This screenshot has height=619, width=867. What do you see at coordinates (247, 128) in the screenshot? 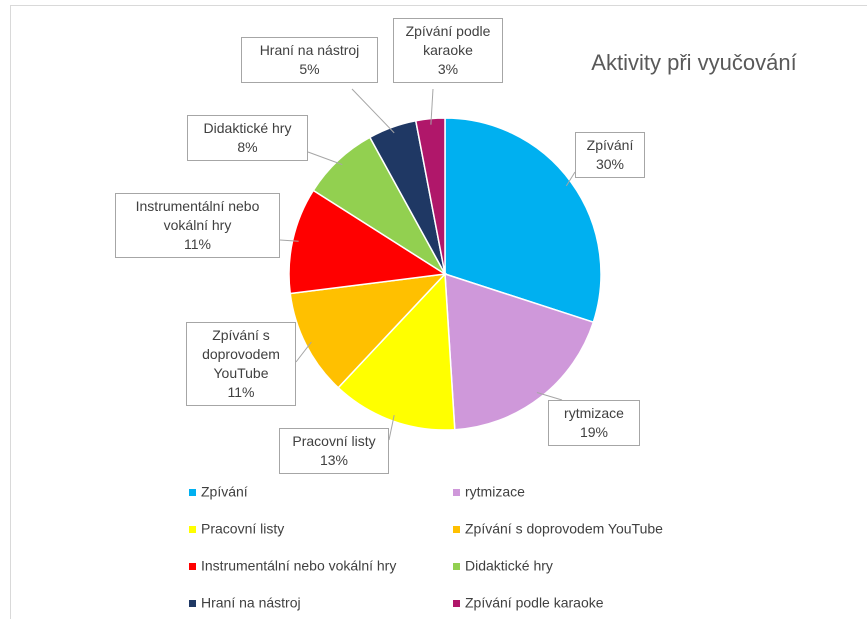
I see `label-category: Didaktické hry` at bounding box center [247, 128].